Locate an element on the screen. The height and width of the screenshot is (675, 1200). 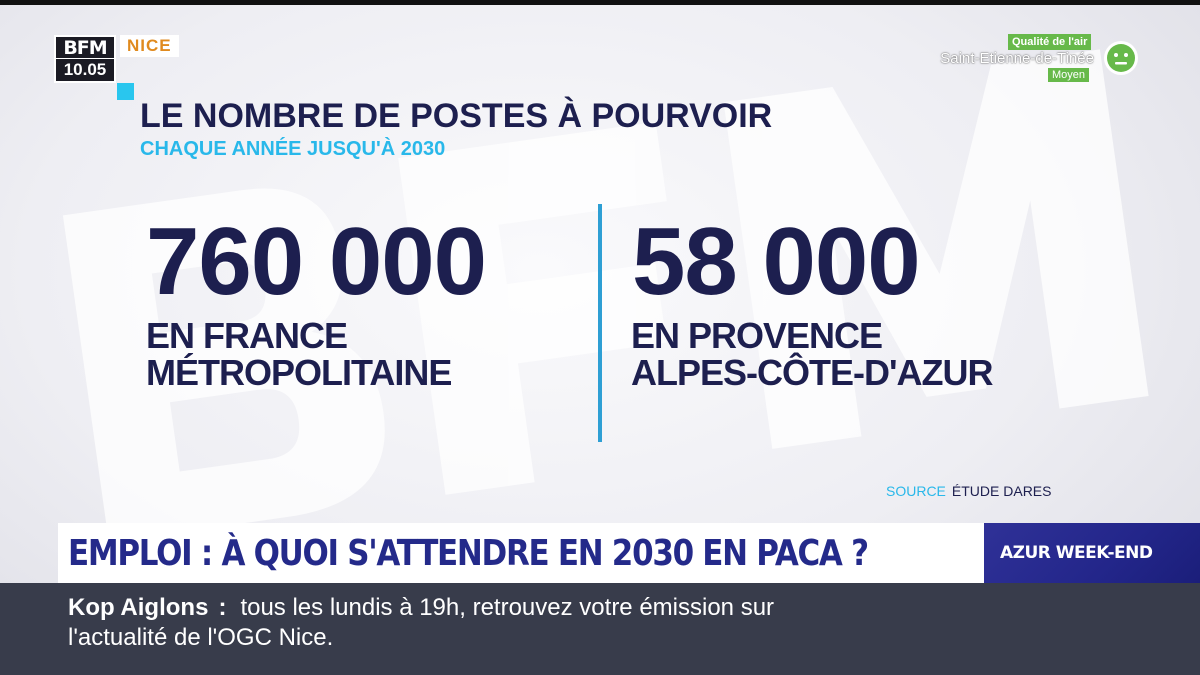
stat-france-value: 760 000 is located at coordinates (316, 261).